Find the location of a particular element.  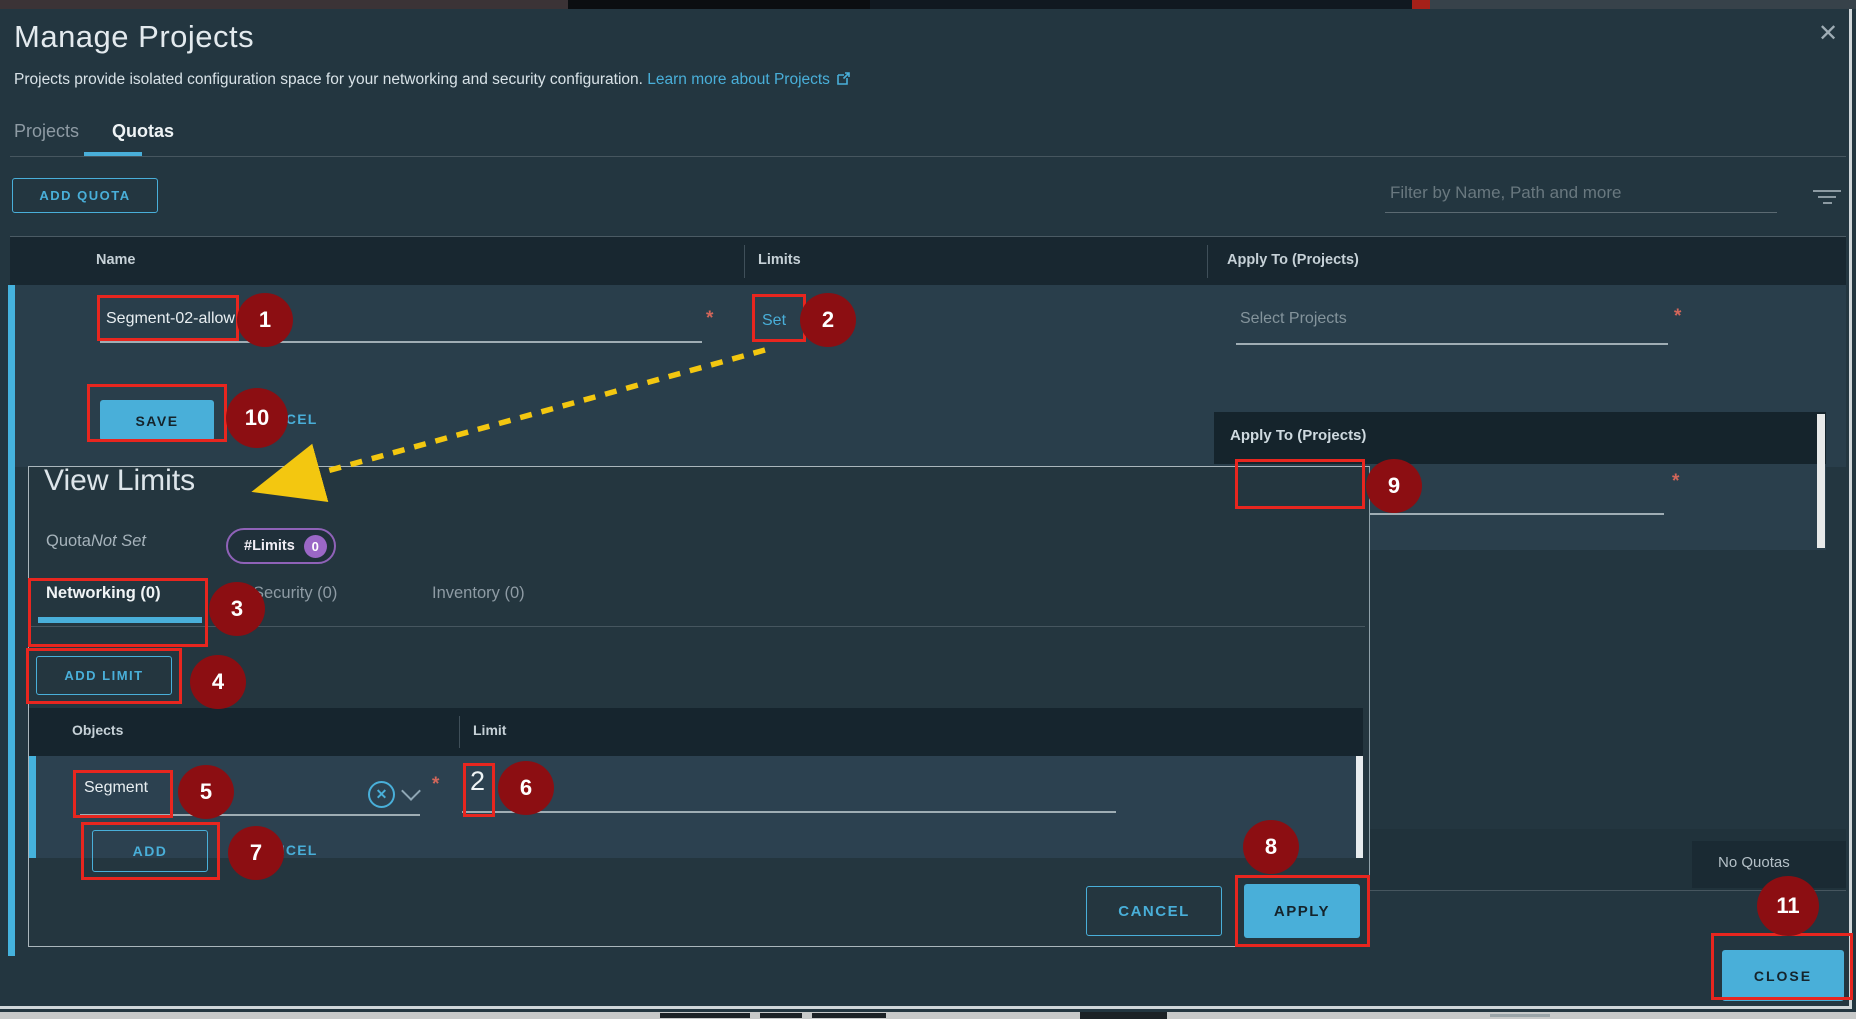

objects-underline is located at coordinates (250, 815).